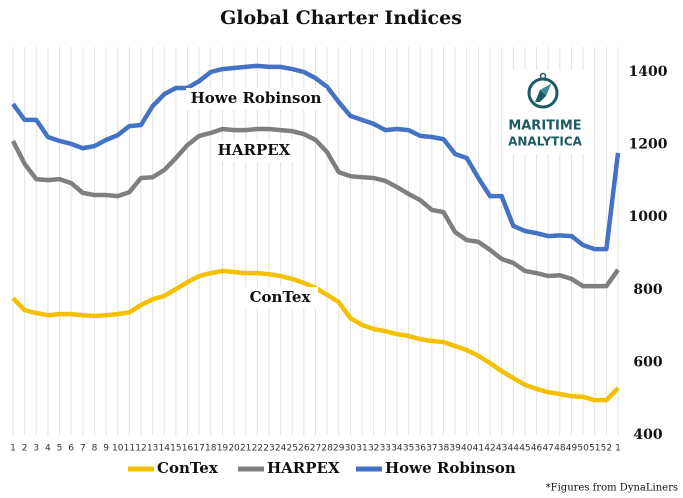 This screenshot has width=683, height=498. I want to click on x-tick-label: 20, so click(234, 449).